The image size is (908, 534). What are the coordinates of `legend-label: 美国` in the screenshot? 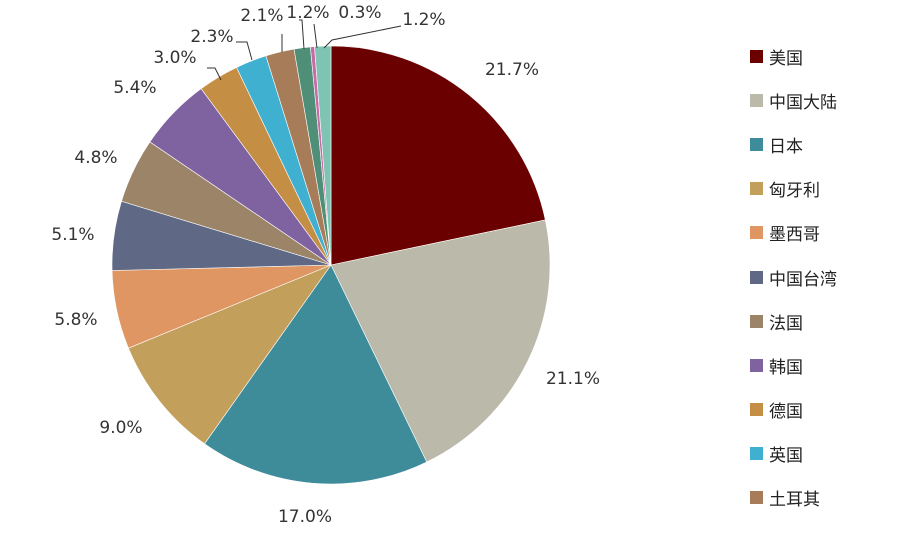 It's located at (786, 58).